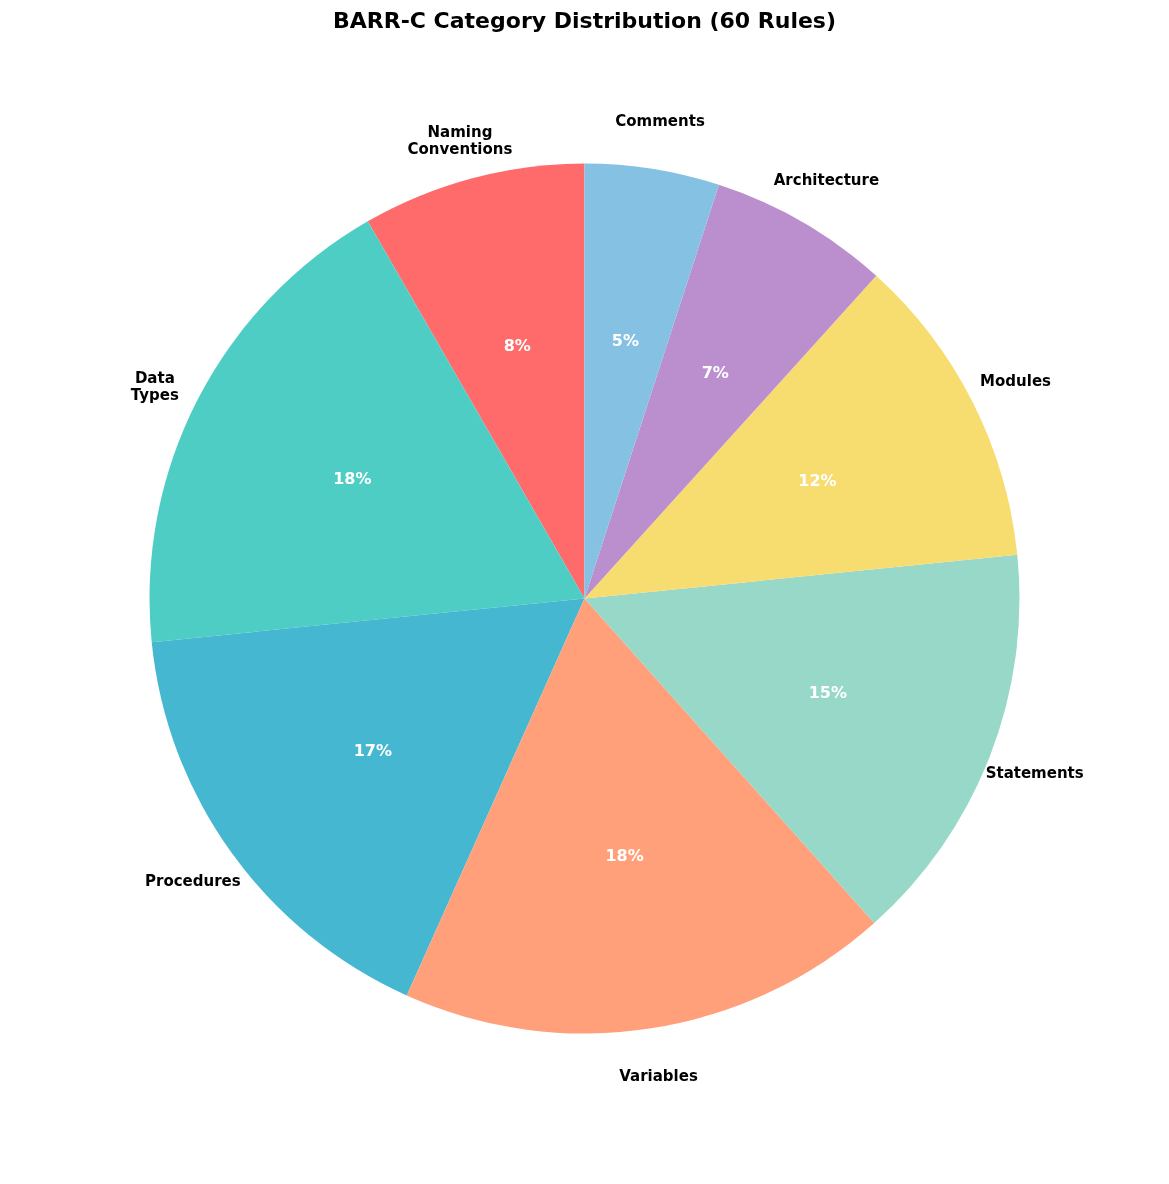 The height and width of the screenshot is (1184, 1169). What do you see at coordinates (660, 121) in the screenshot?
I see `slice-label: Comments` at bounding box center [660, 121].